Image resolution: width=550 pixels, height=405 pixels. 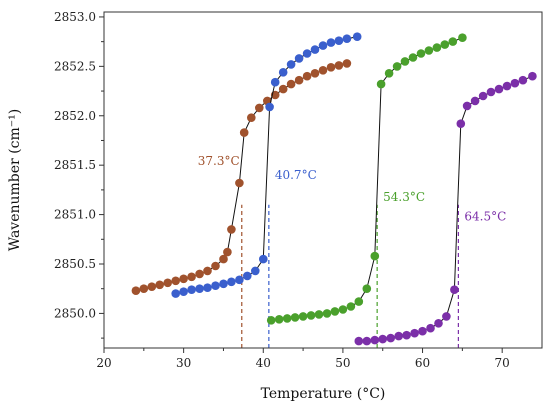 I want to click on transition-label: 37.3°C, so click(x=219, y=161).